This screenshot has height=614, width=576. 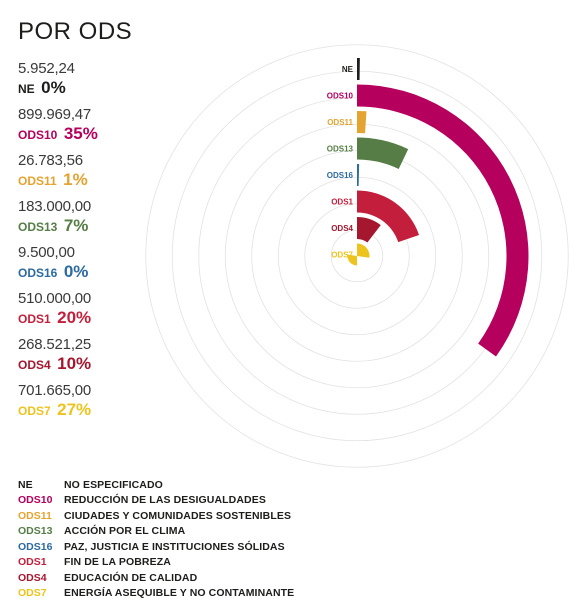 I want to click on ring-label-ods7: ODS7, so click(x=342, y=255).